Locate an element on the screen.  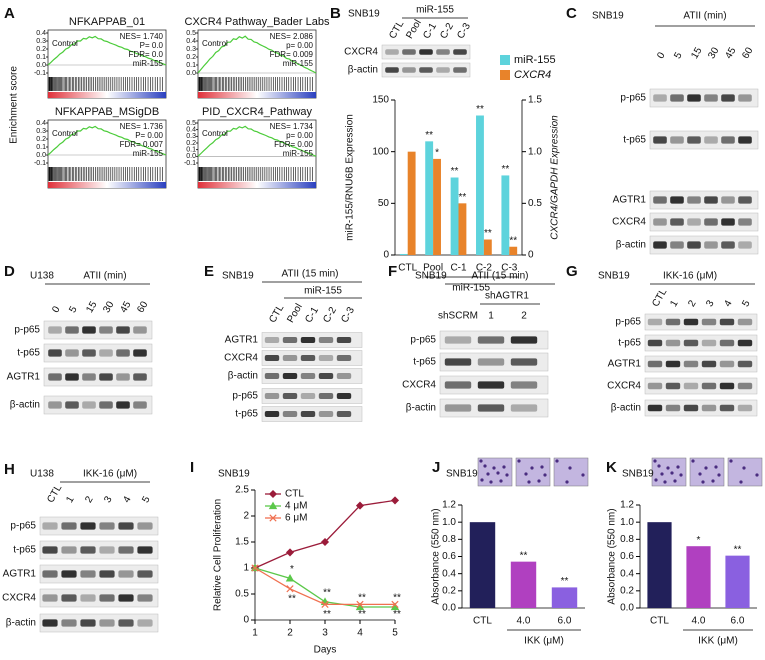
lane-label: 5 is located at coordinates (678, 55).